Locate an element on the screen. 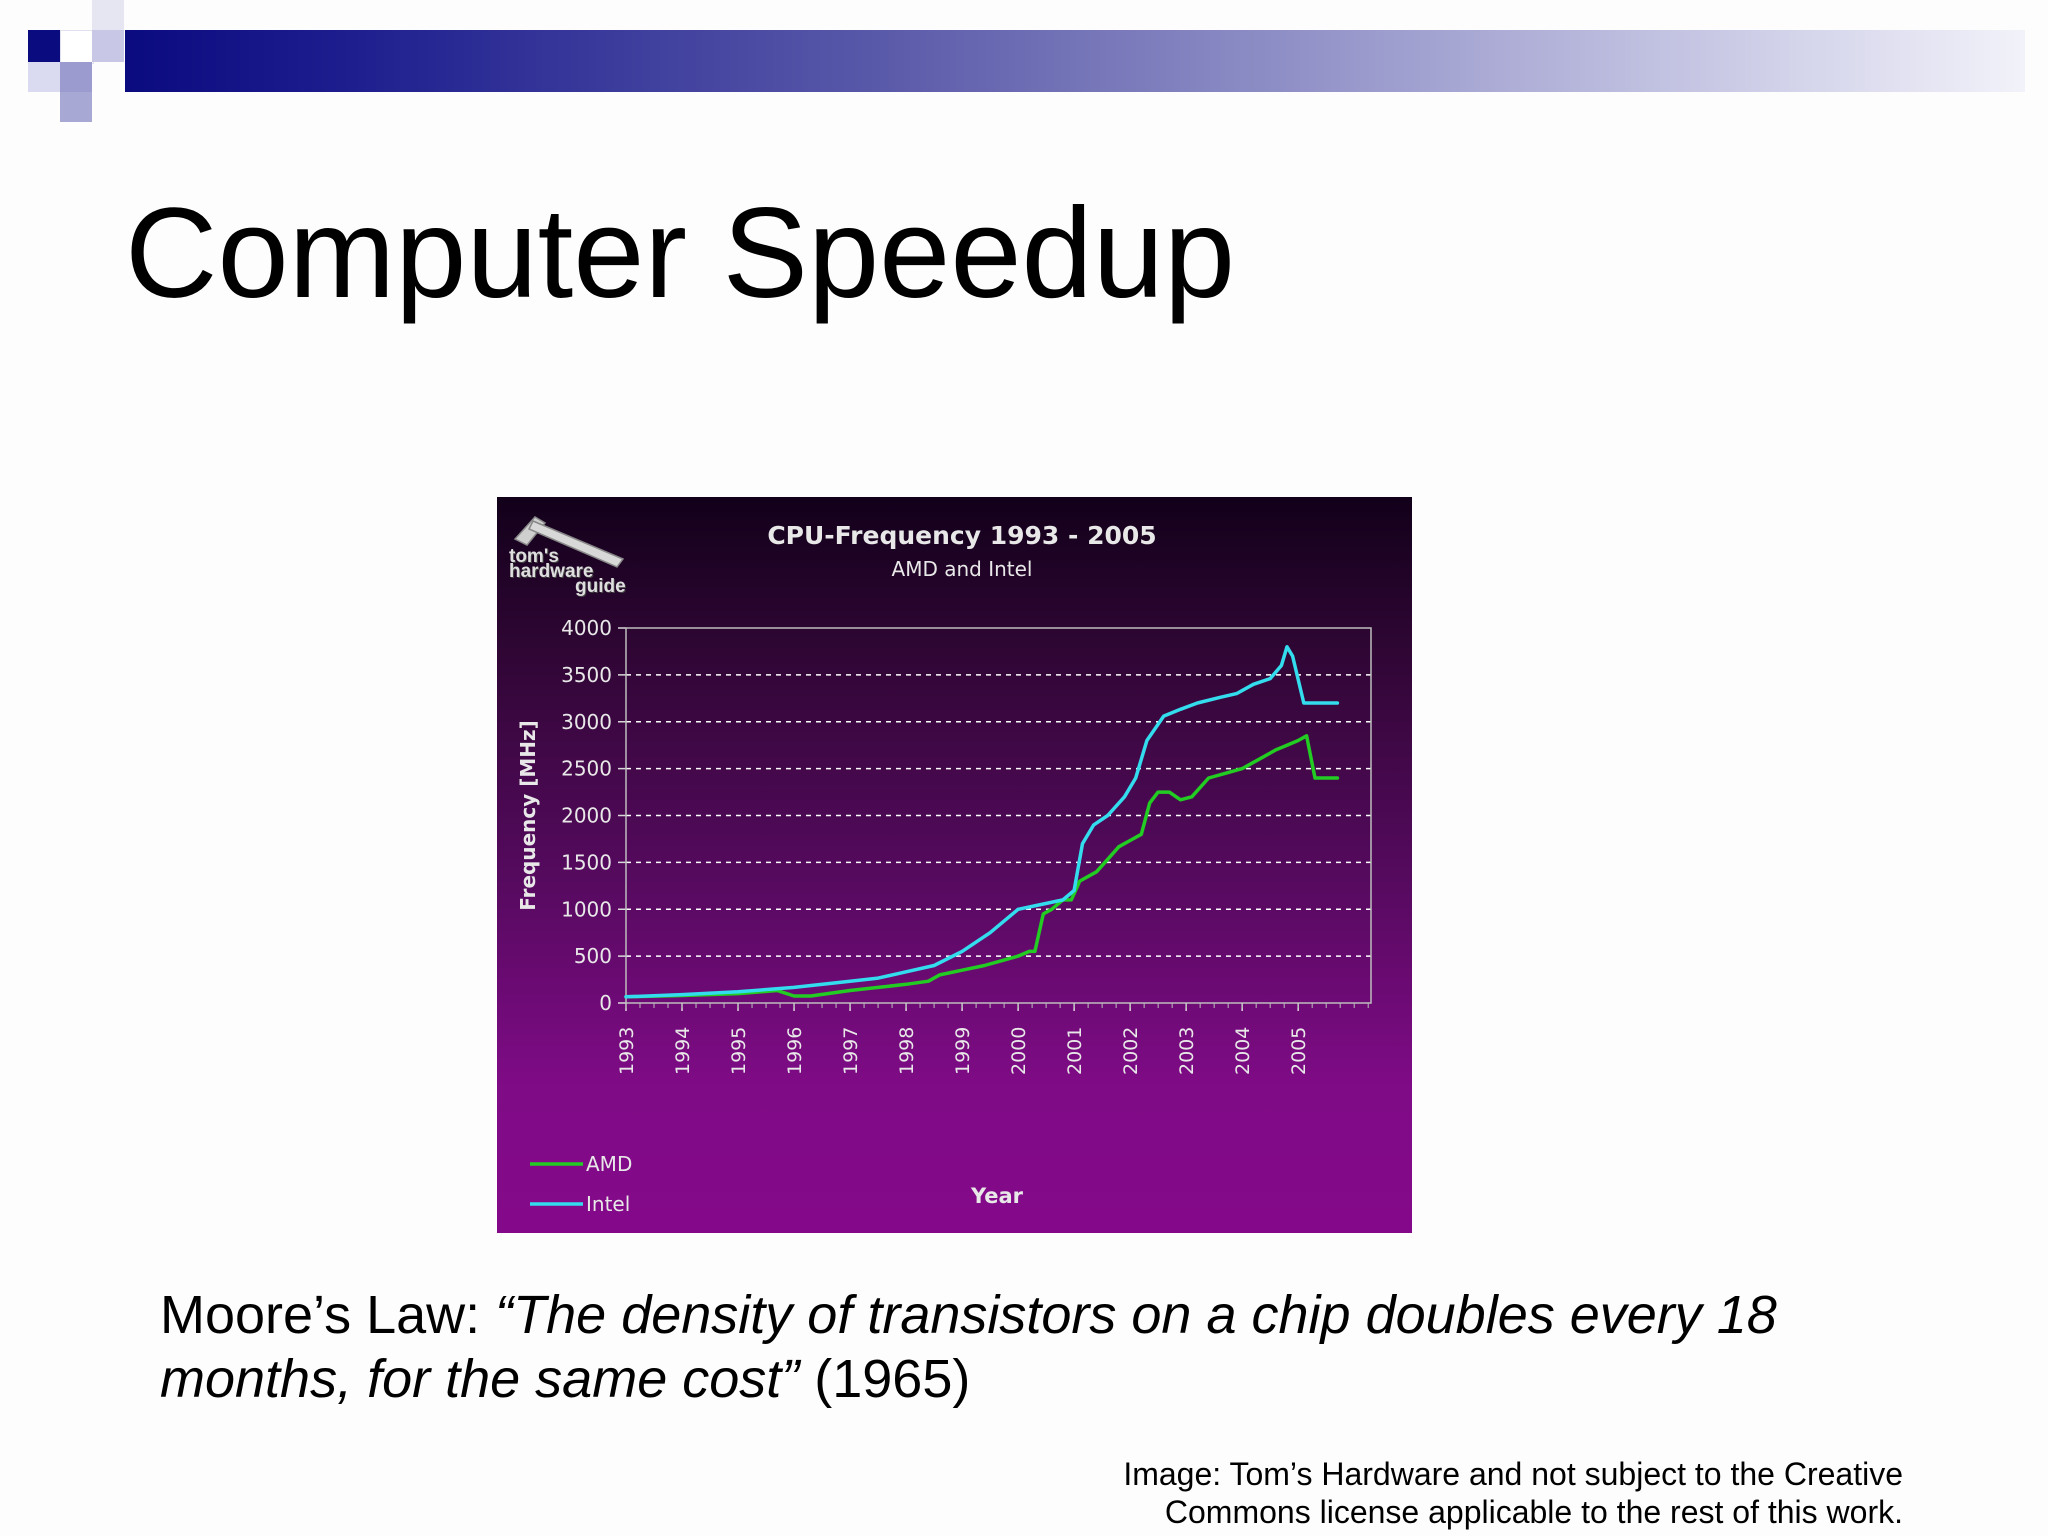 This screenshot has height=1536, width=2048. x-tick-label: 1998 is located at coordinates (907, 1051).